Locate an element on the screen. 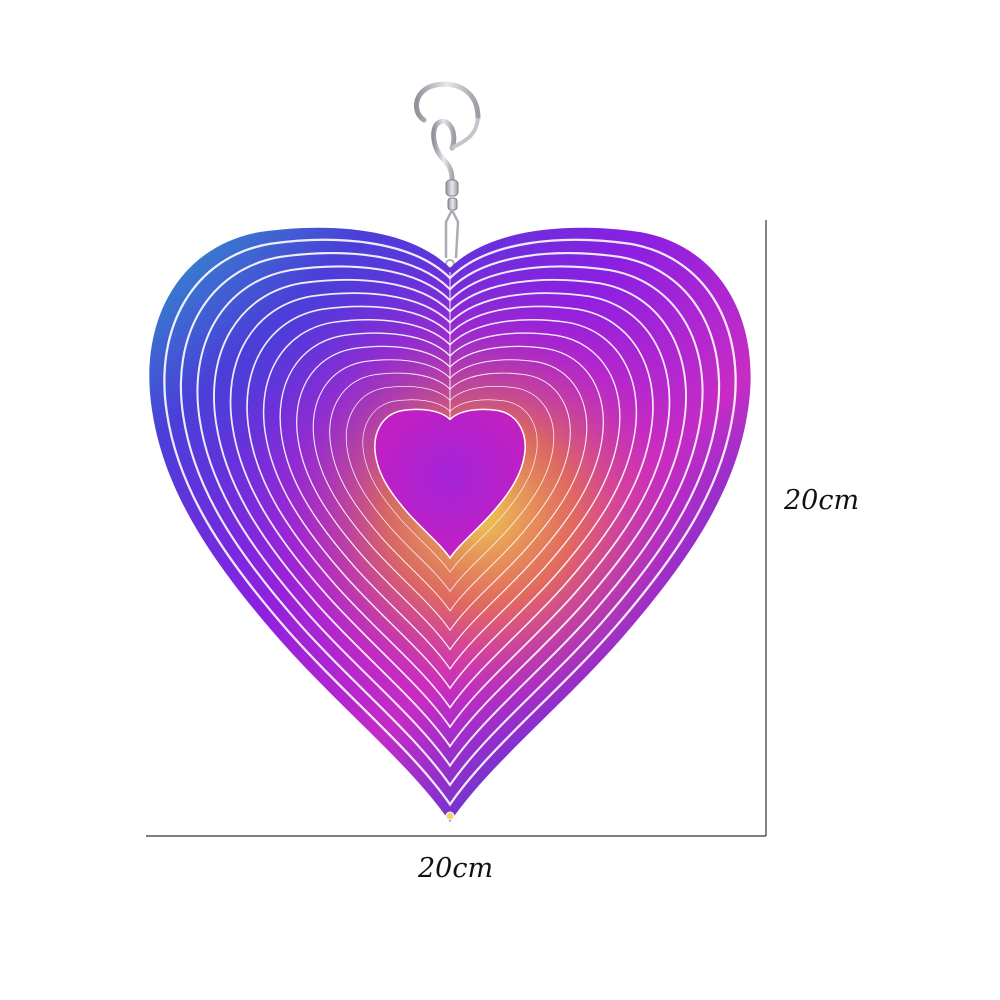 This screenshot has width=1000, height=1000. swivel-icon is located at coordinates (452, 224).